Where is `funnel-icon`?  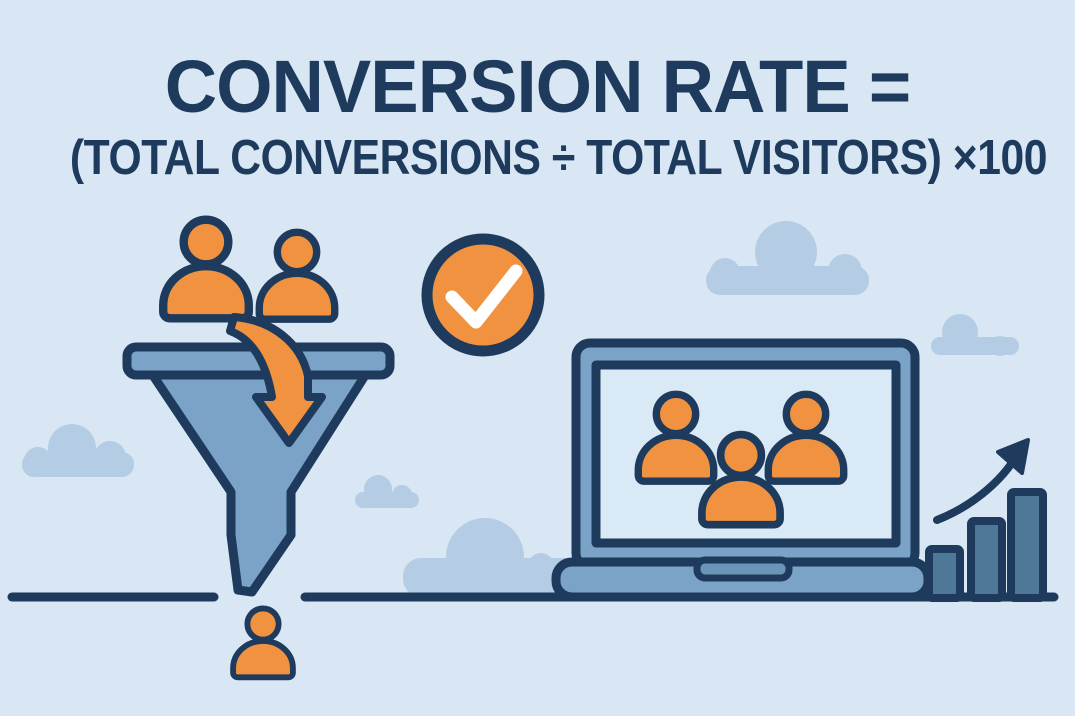
funnel-icon is located at coordinates (259, 483).